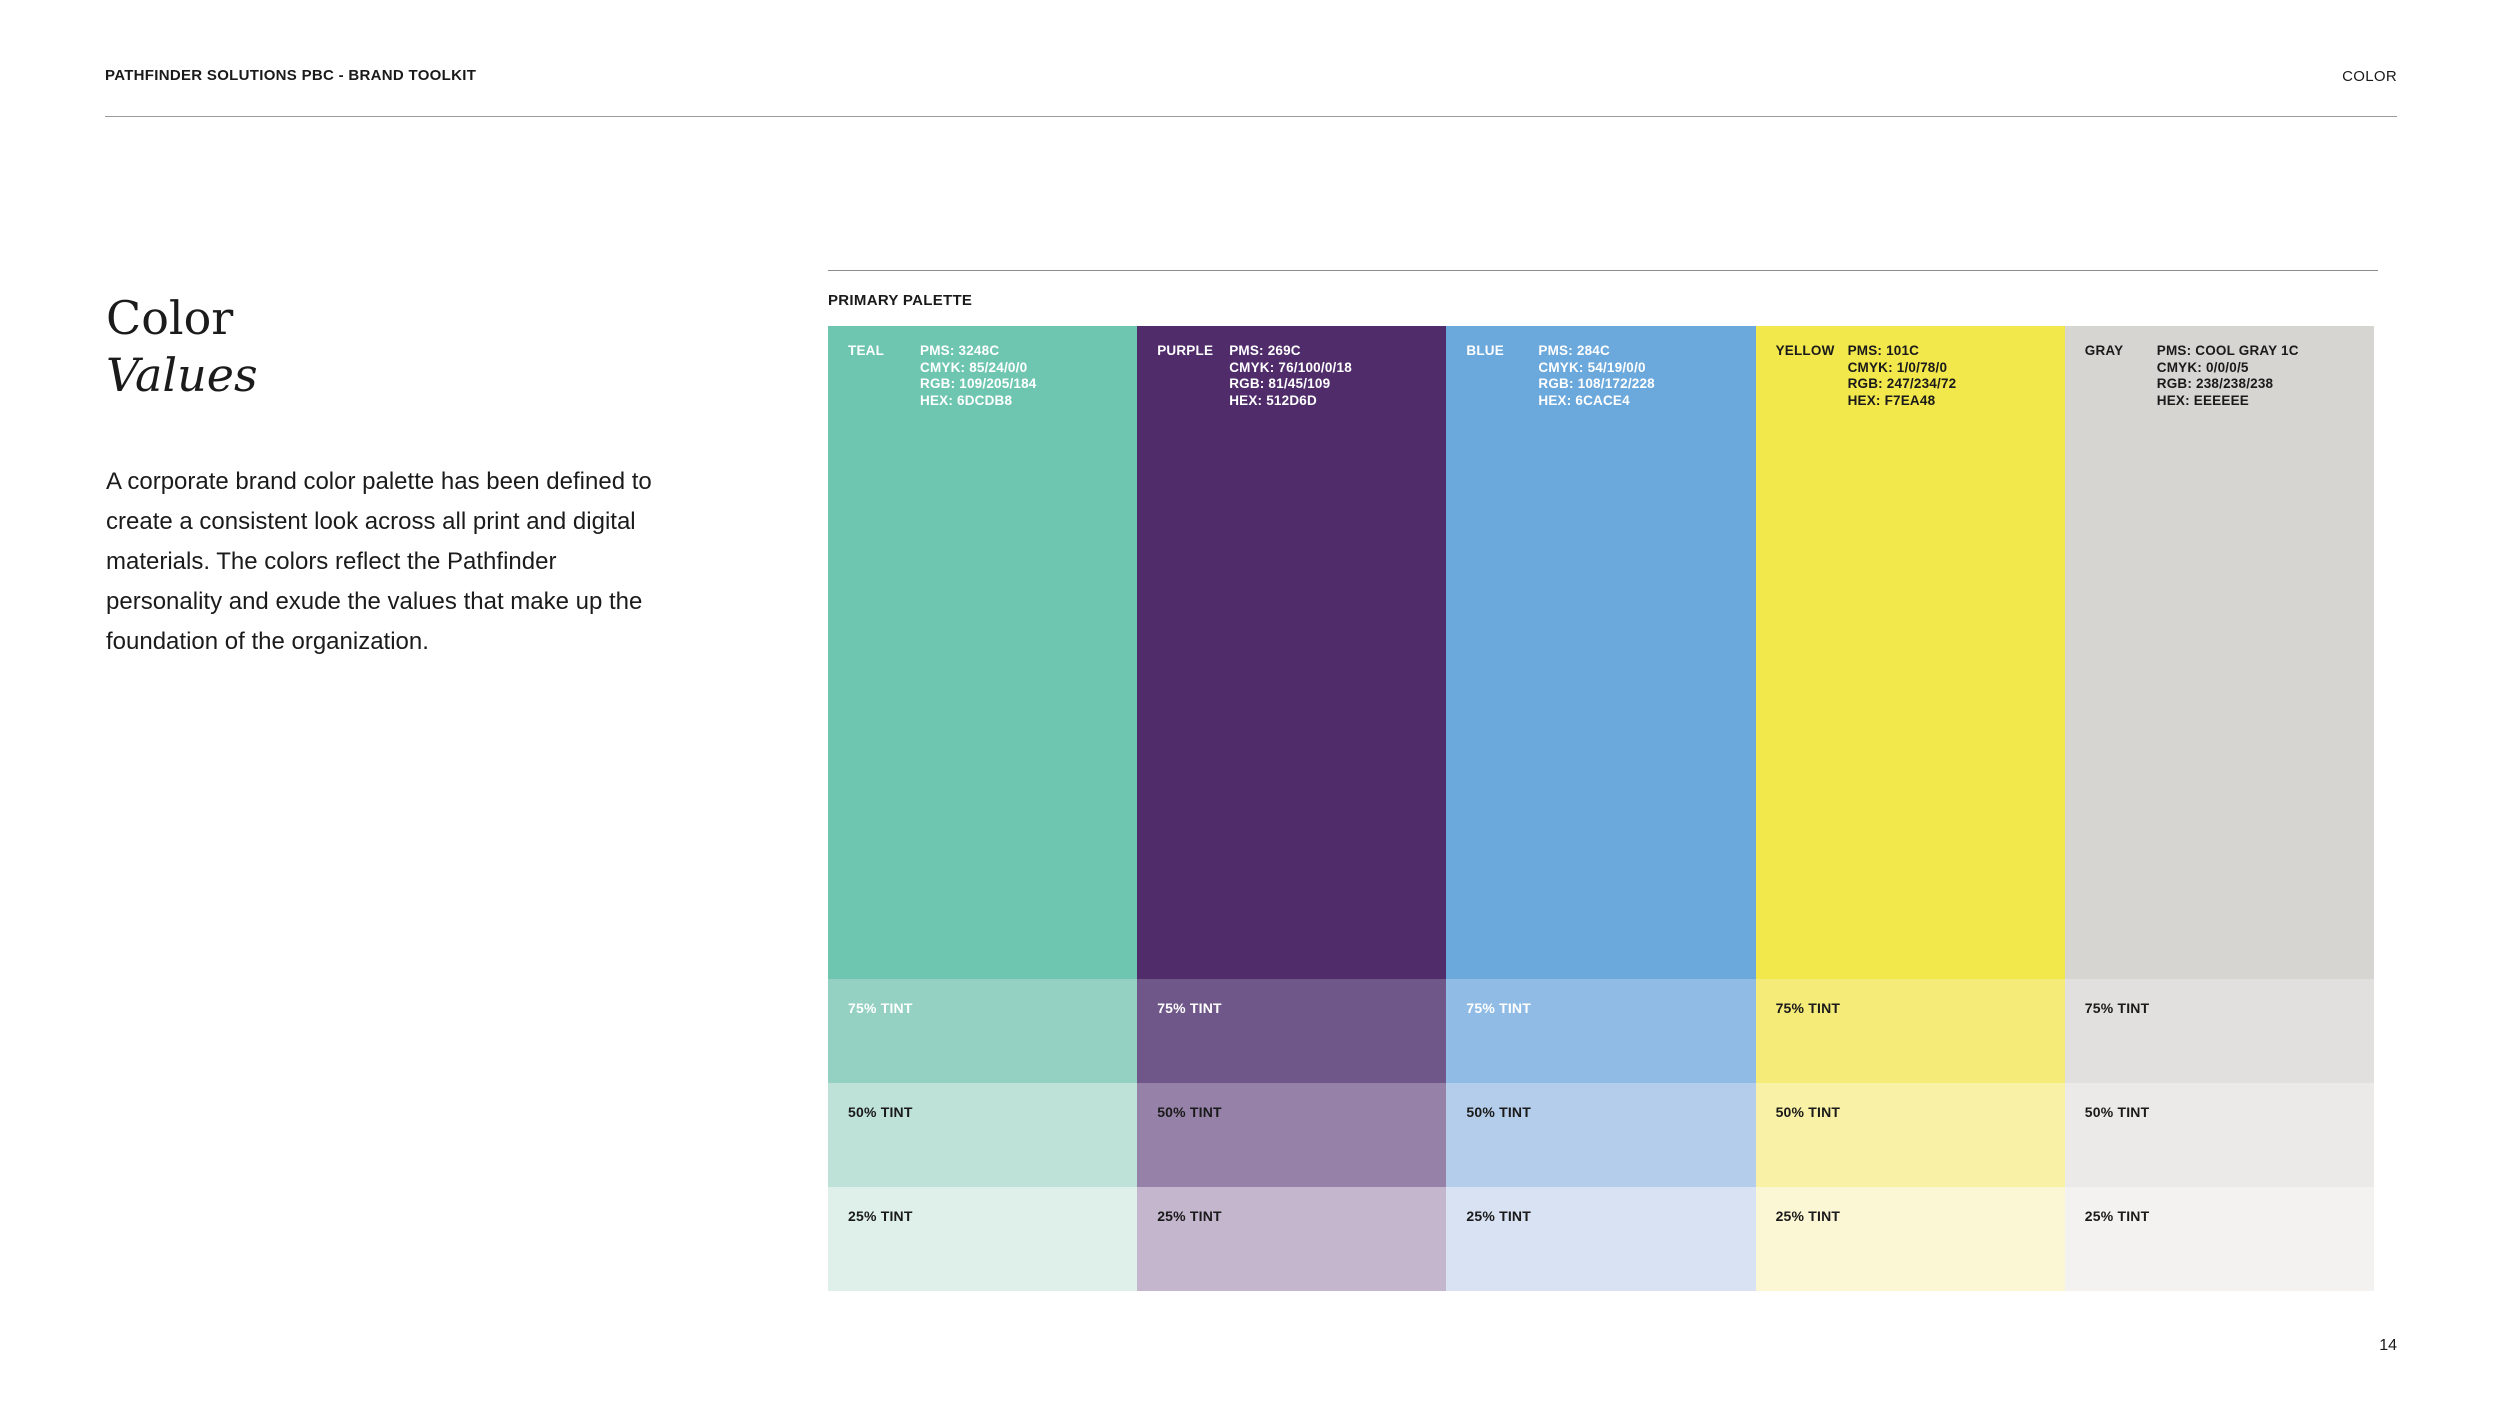 Image resolution: width=2500 pixels, height=1406 pixels. I want to click on swatch-name: GRAY, so click(2104, 350).